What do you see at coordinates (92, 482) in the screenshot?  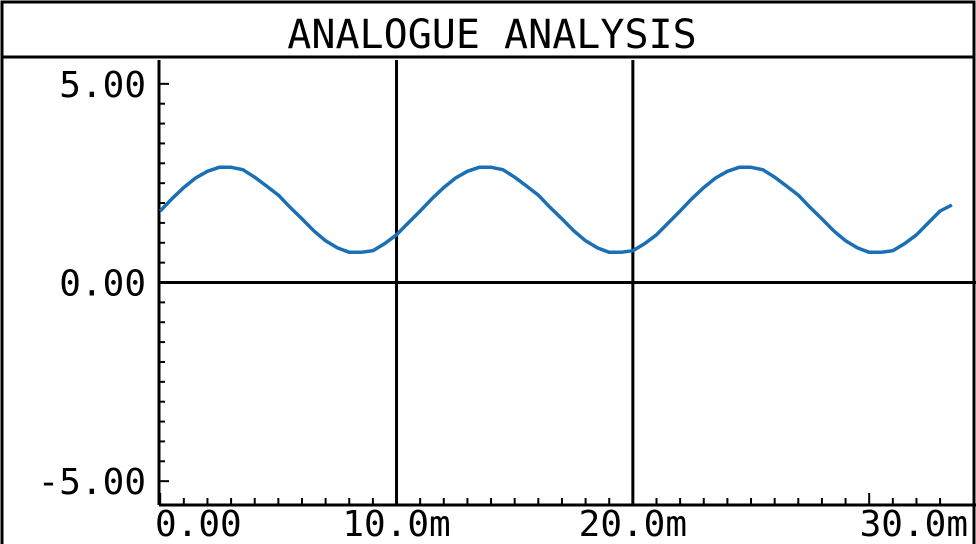 I see `y-tick-label: -5.00` at bounding box center [92, 482].